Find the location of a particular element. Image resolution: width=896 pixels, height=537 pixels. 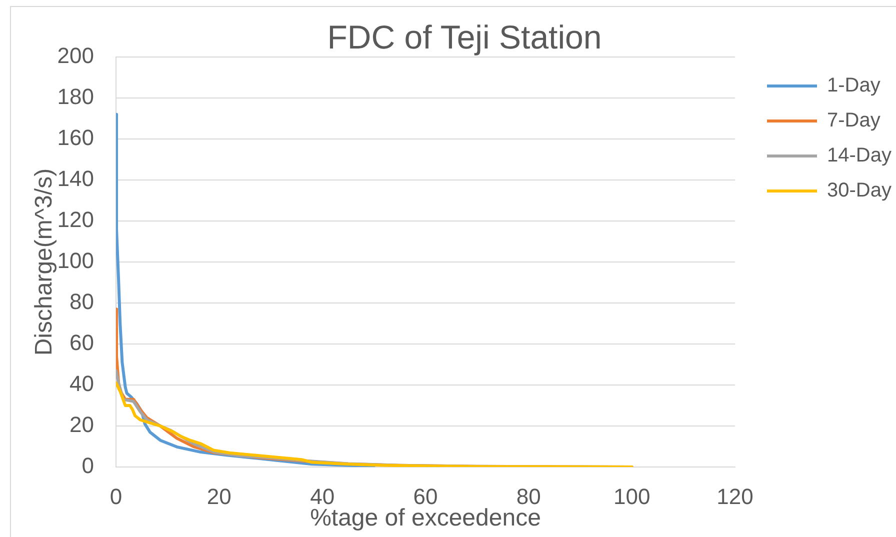

legend-label: 7-Day is located at coordinates (853, 121).